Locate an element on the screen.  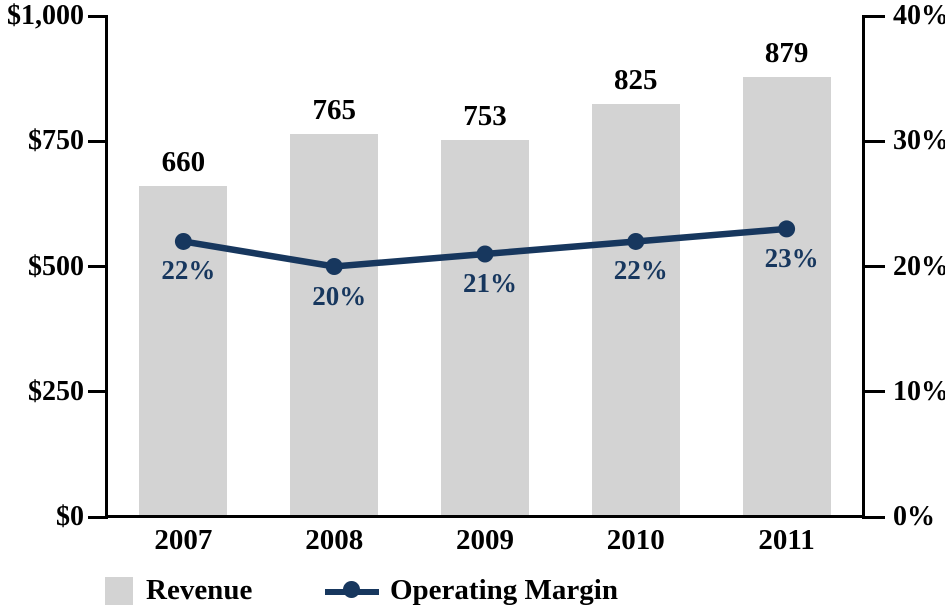
x-axis-year-label: 2007 is located at coordinates (183, 540).